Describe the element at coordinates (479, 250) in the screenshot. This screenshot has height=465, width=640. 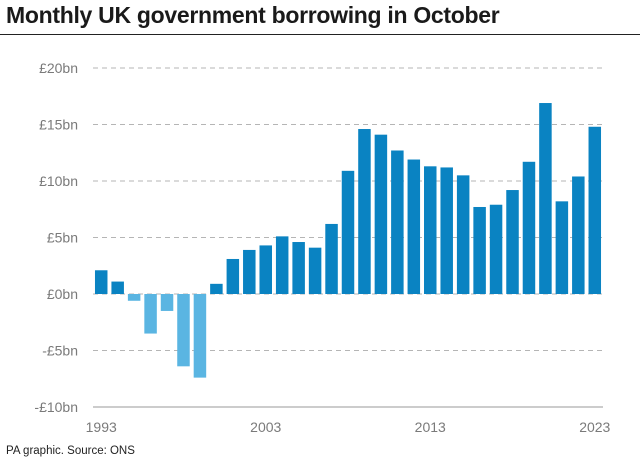
I see `bar-2016` at that location.